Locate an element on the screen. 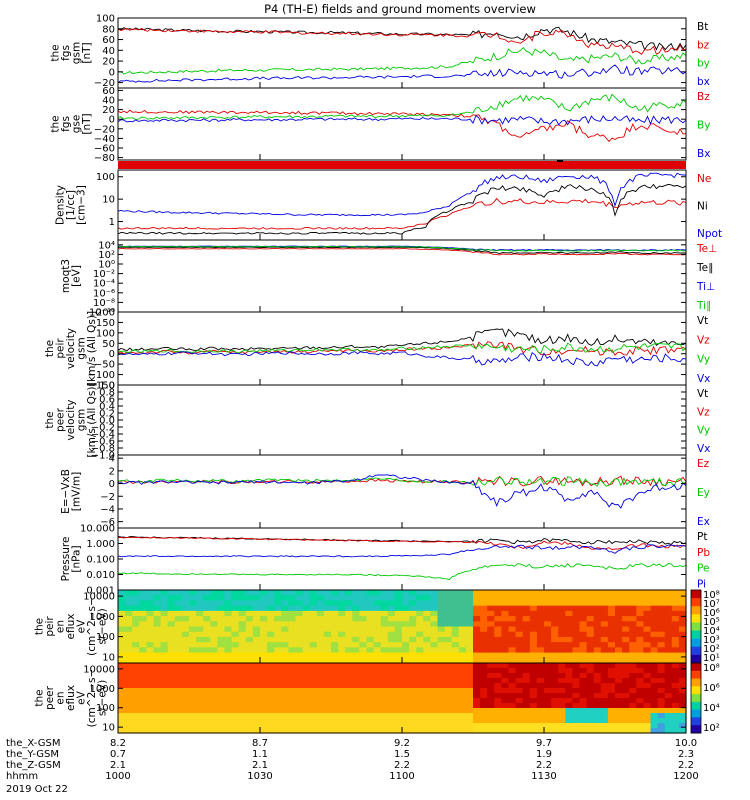 Image resolution: width=750 pixels, height=800 pixels. y-tick-label: 10⁻² is located at coordinates (104, 274).